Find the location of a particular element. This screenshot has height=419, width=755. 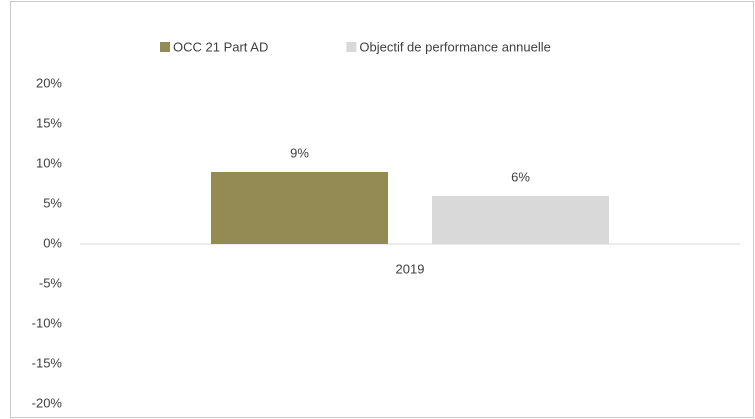

legend-label: Objectif de performance annuelle is located at coordinates (455, 46).